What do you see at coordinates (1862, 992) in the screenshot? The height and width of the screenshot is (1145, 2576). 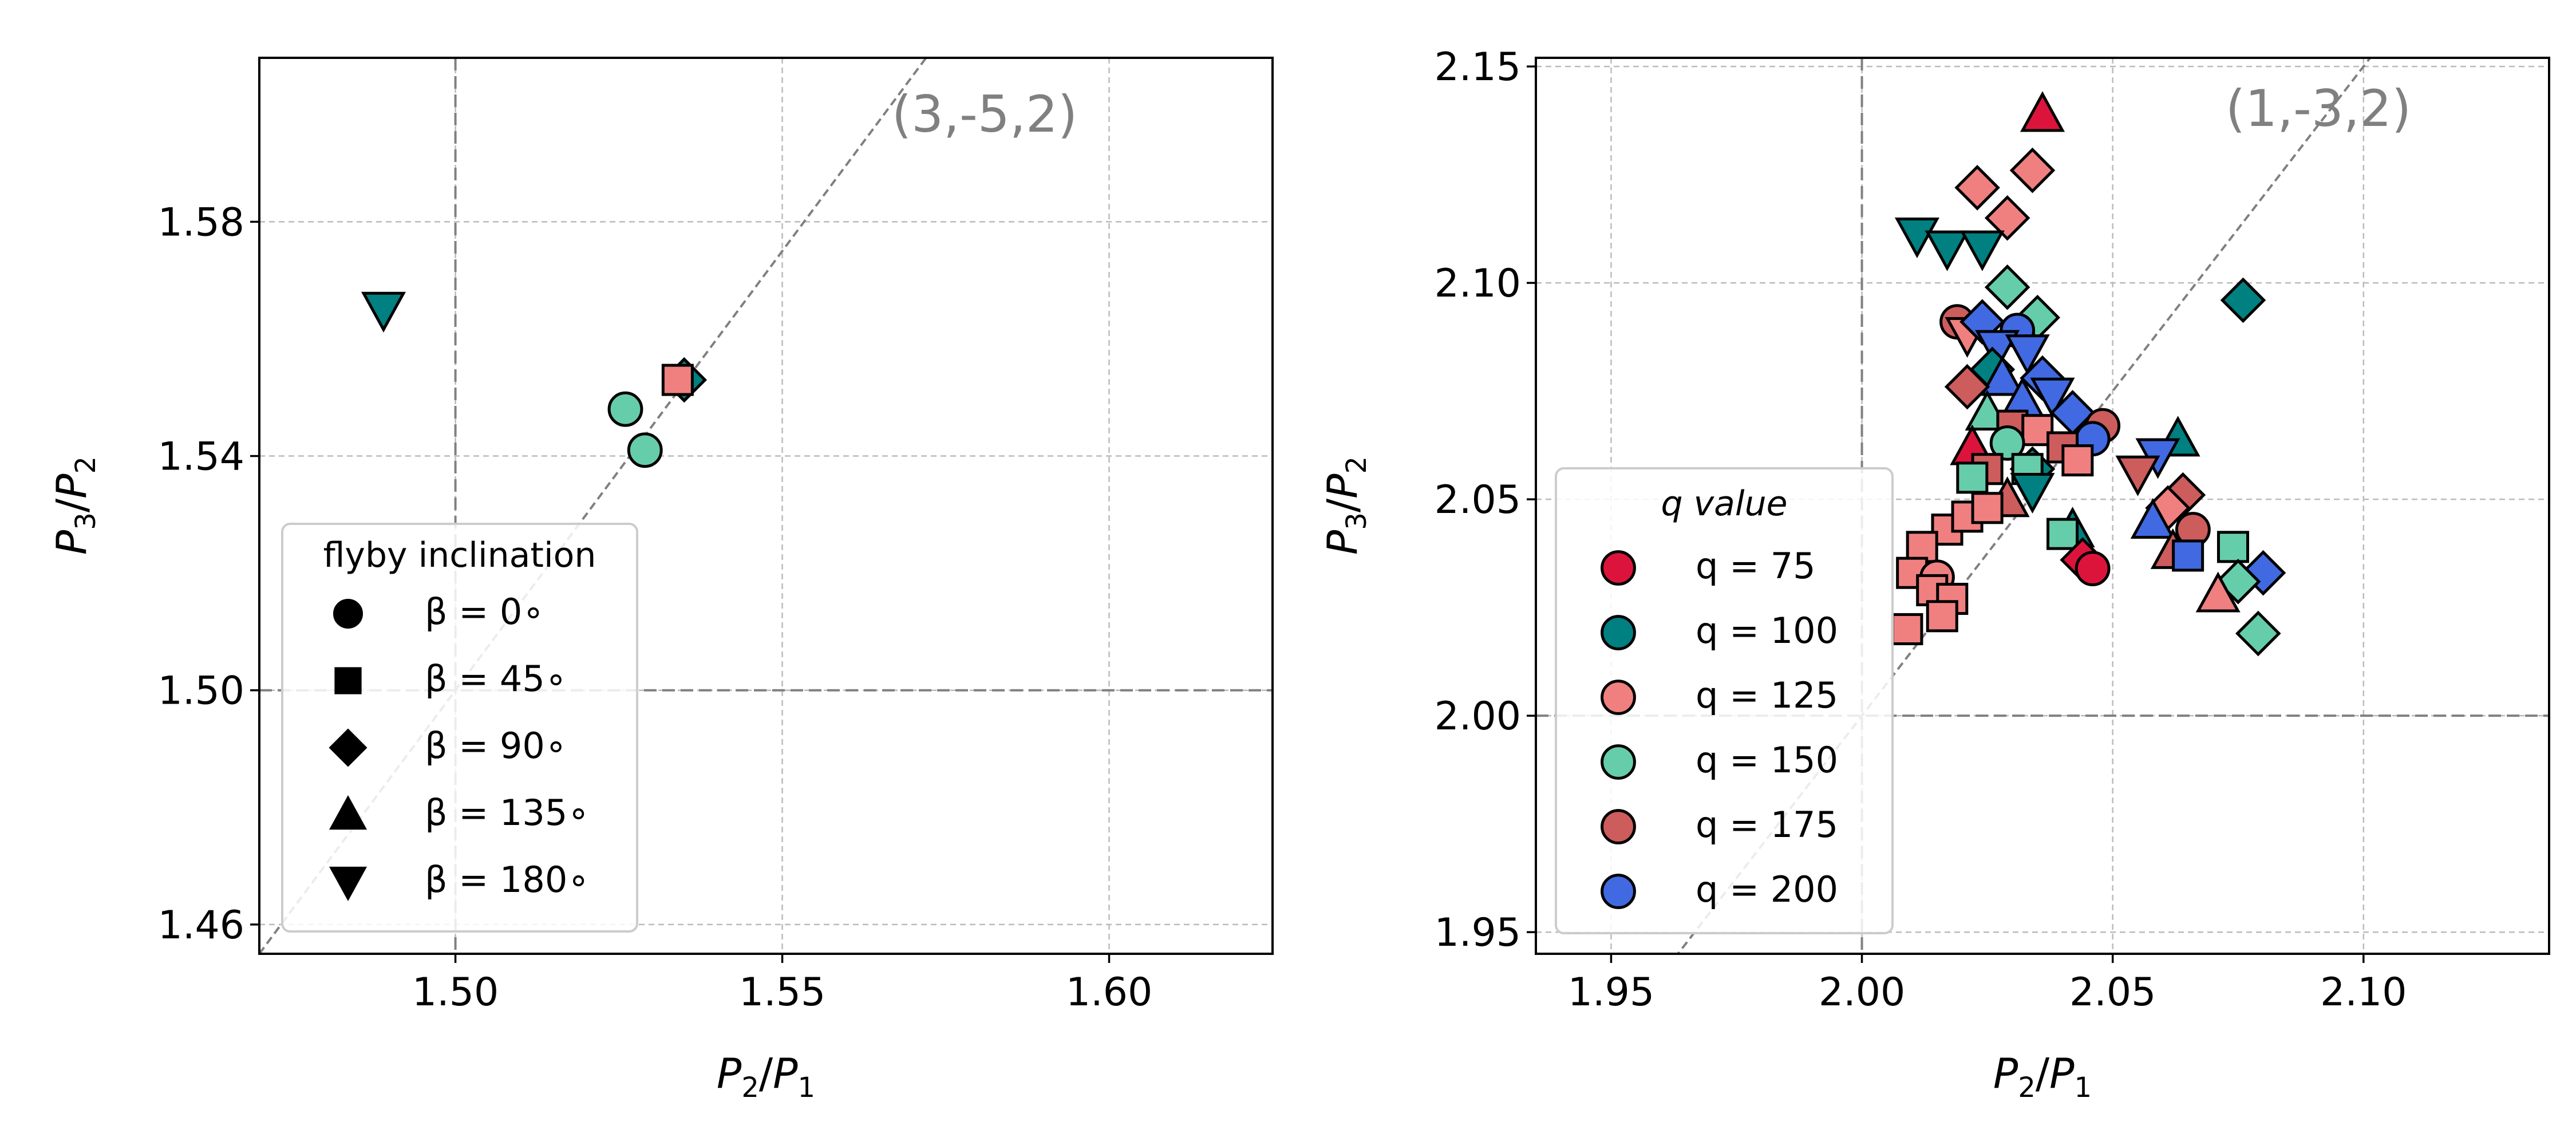 I see `right-x-tick-label: 2.00` at bounding box center [1862, 992].